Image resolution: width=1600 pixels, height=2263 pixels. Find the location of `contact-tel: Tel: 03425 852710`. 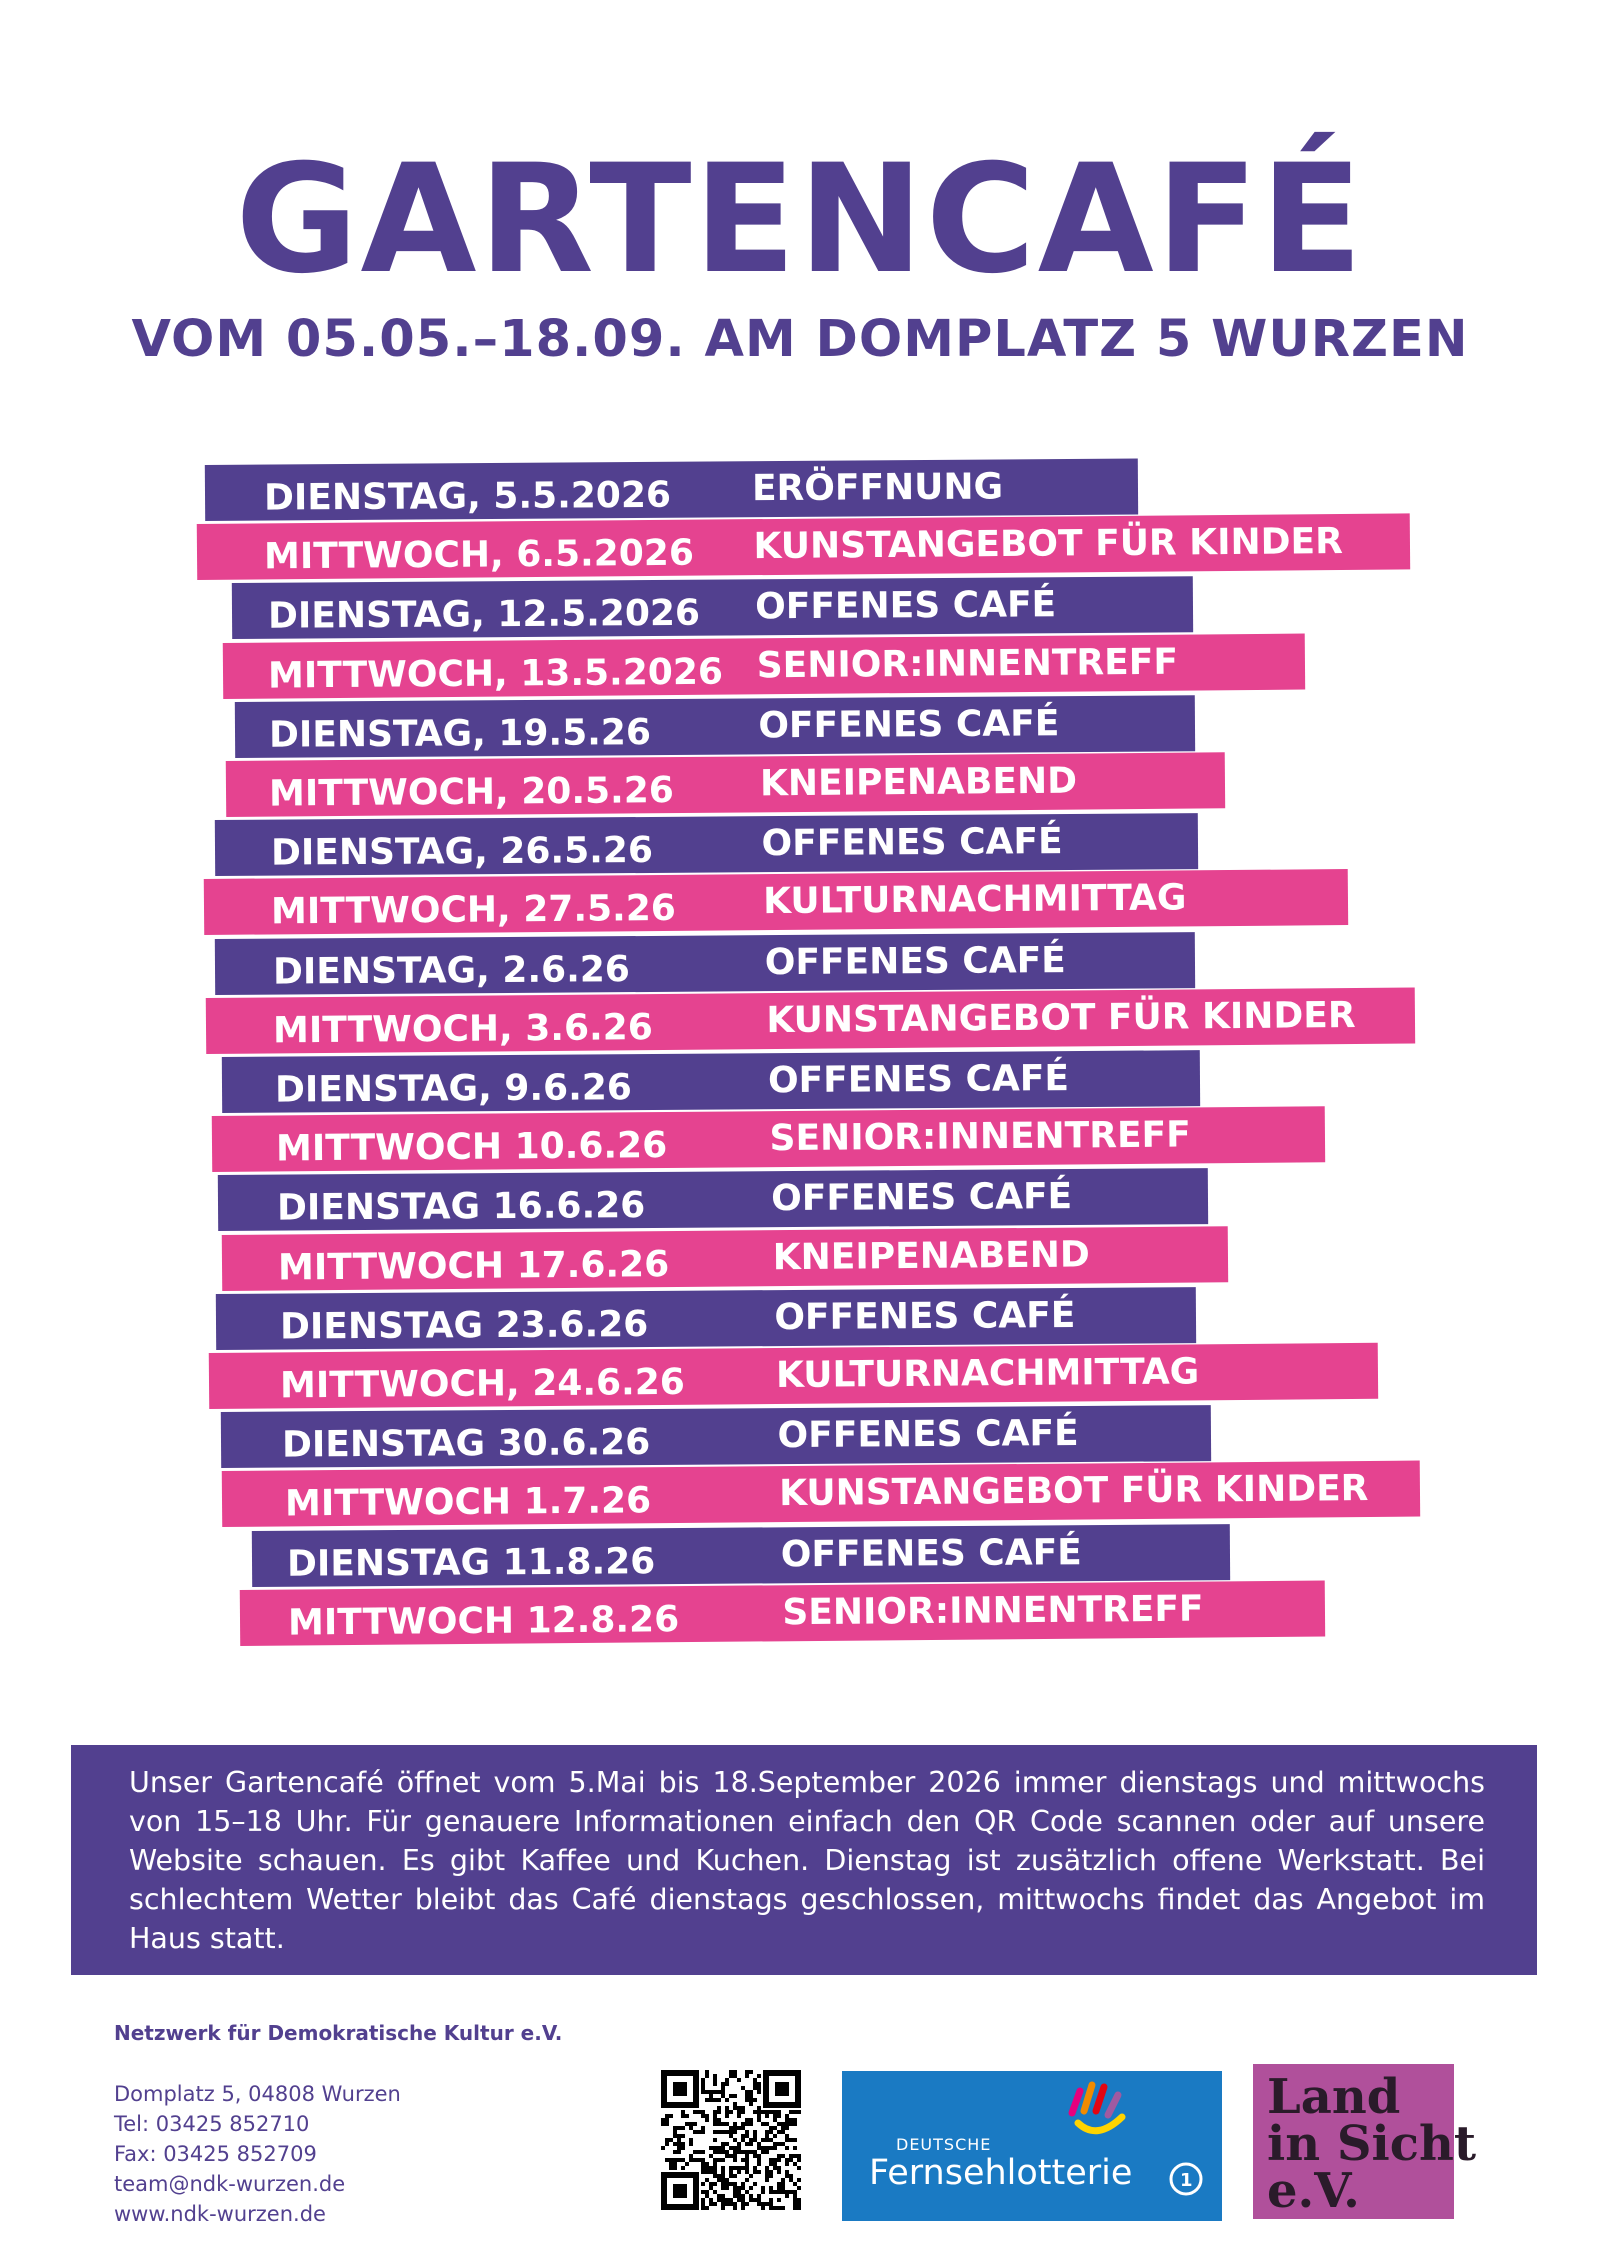

contact-tel: Tel: 03425 852710 is located at coordinates (212, 2124).